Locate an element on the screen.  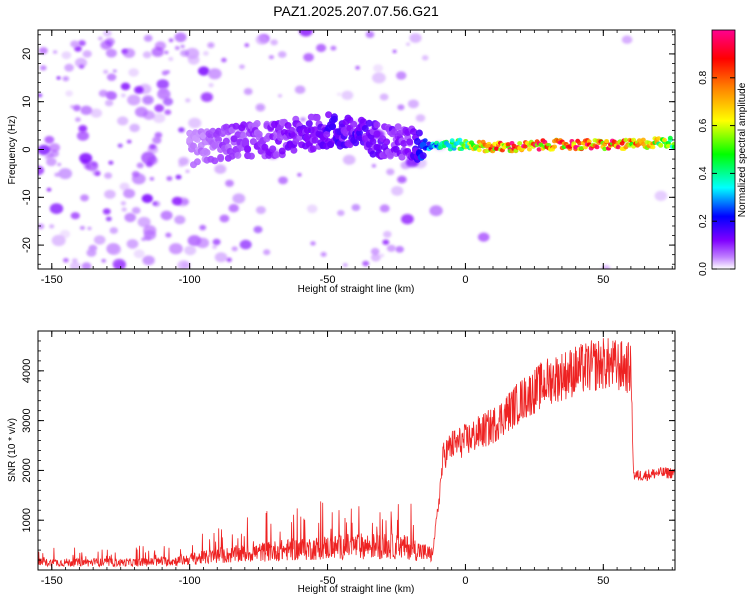
colorbar-tick-label: 0.0 is located at coordinates (703, 269).